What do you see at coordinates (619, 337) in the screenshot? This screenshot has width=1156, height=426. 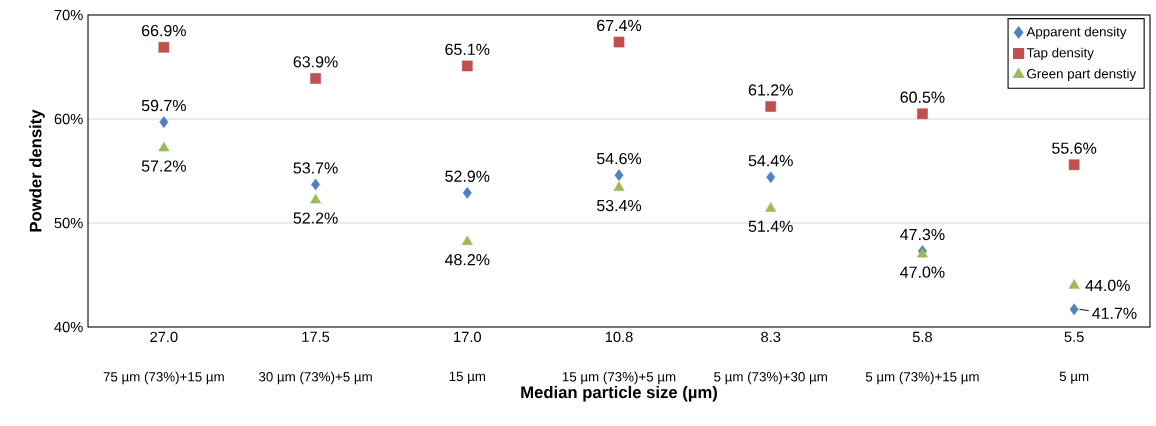 I see `x-tick-label: 10.8` at bounding box center [619, 337].